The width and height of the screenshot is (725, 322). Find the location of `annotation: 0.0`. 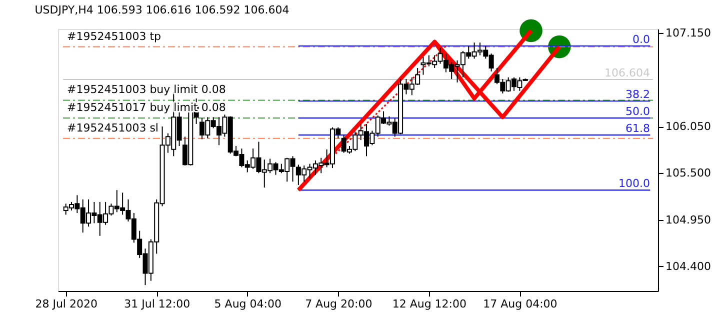

annotation: 0.0 is located at coordinates (641, 39).